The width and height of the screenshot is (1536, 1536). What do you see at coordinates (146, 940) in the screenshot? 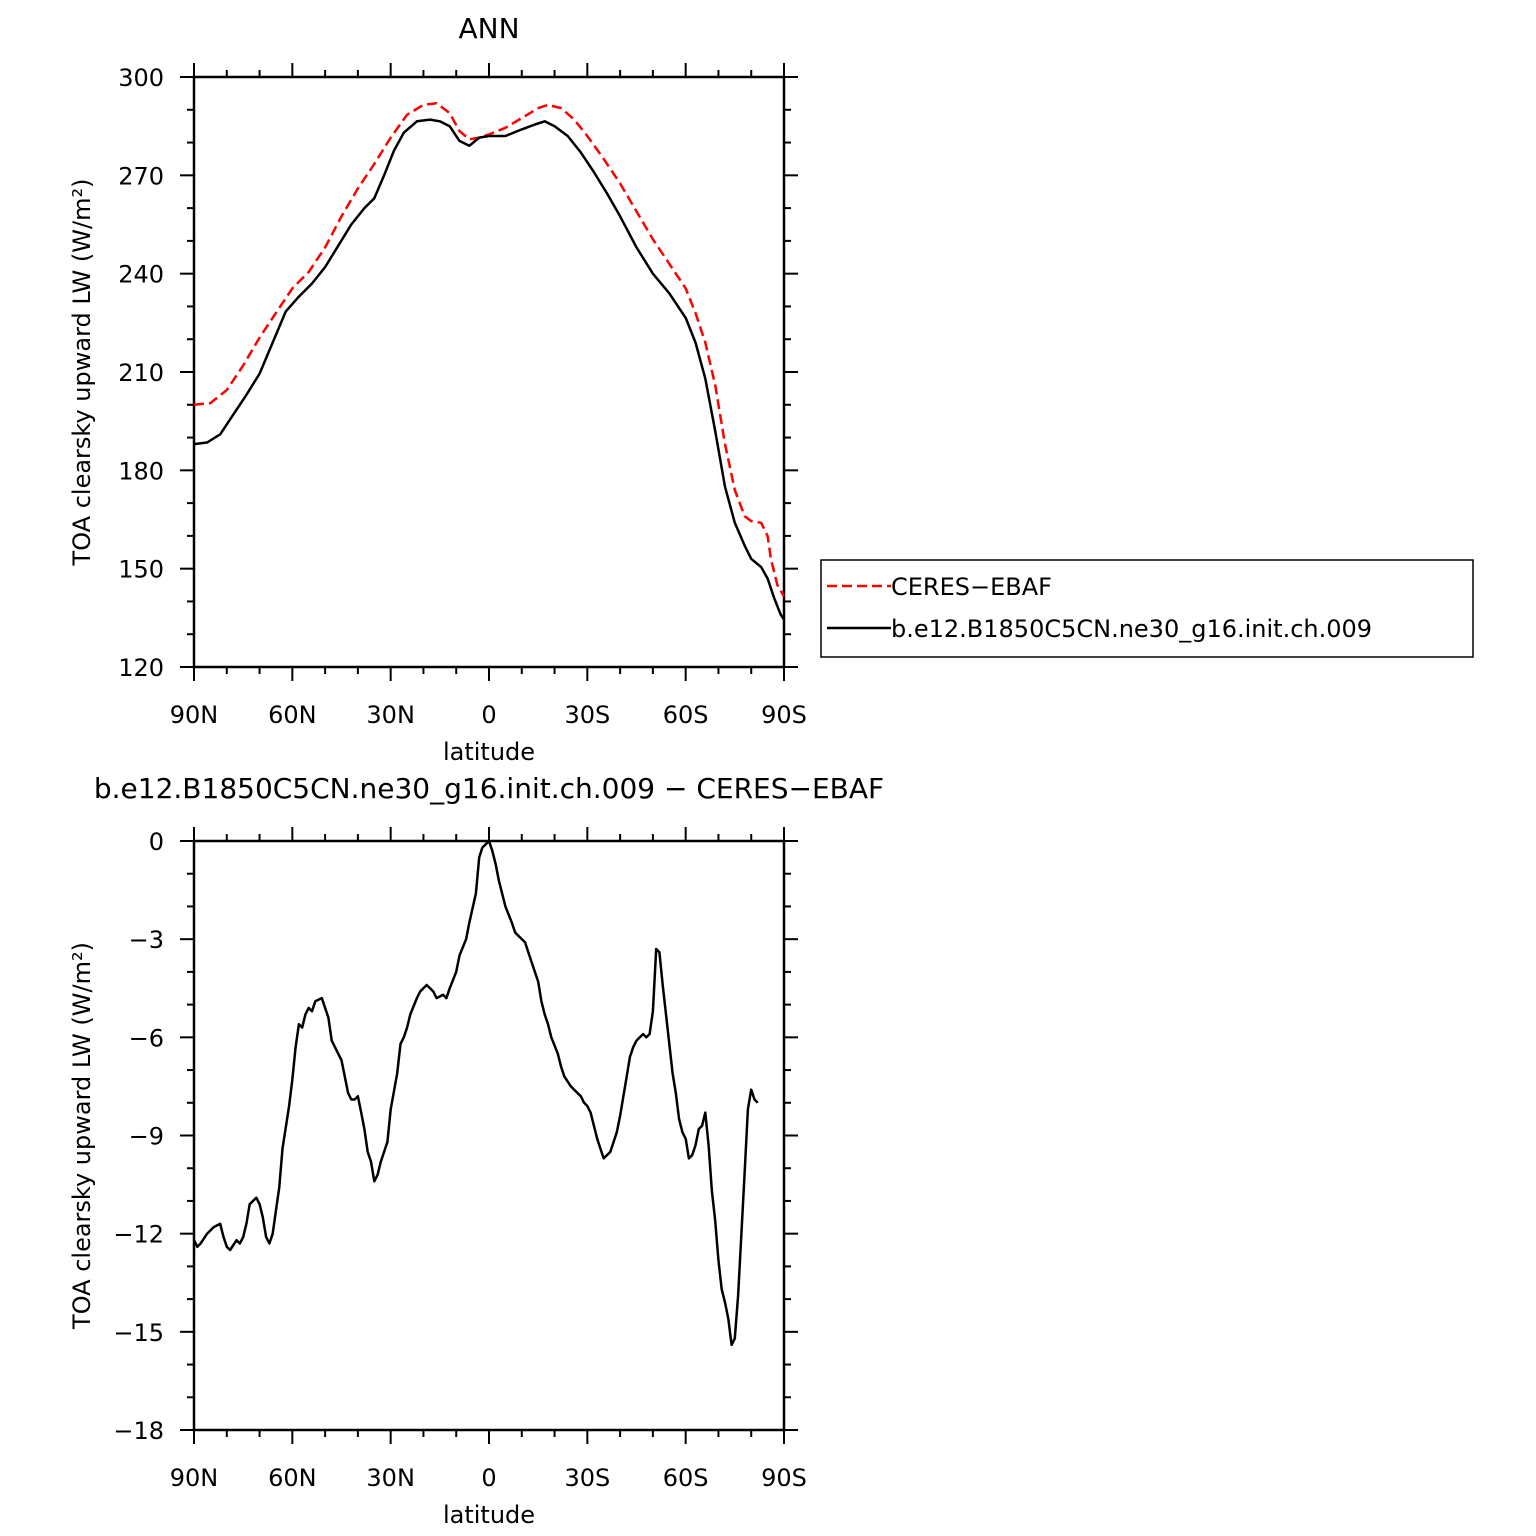
I see `bottom-y-tick-label: −3` at bounding box center [146, 940].